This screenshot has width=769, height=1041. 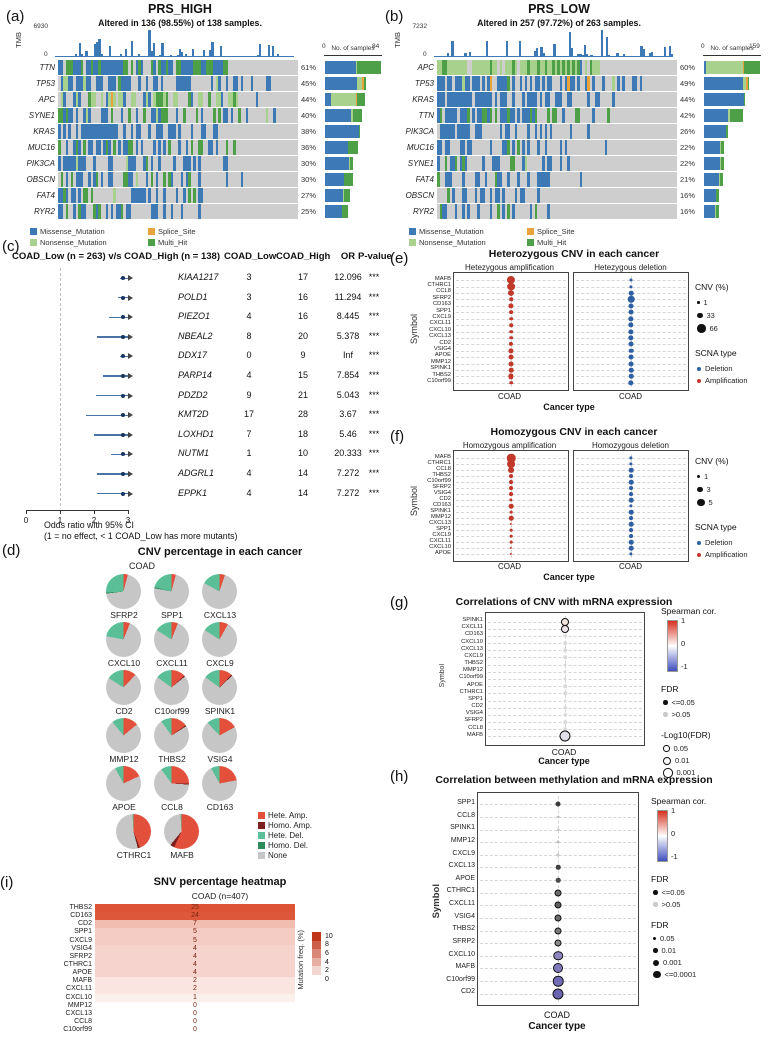 What do you see at coordinates (688, 211) in the screenshot?
I see `gene-percent: 16%` at bounding box center [688, 211].